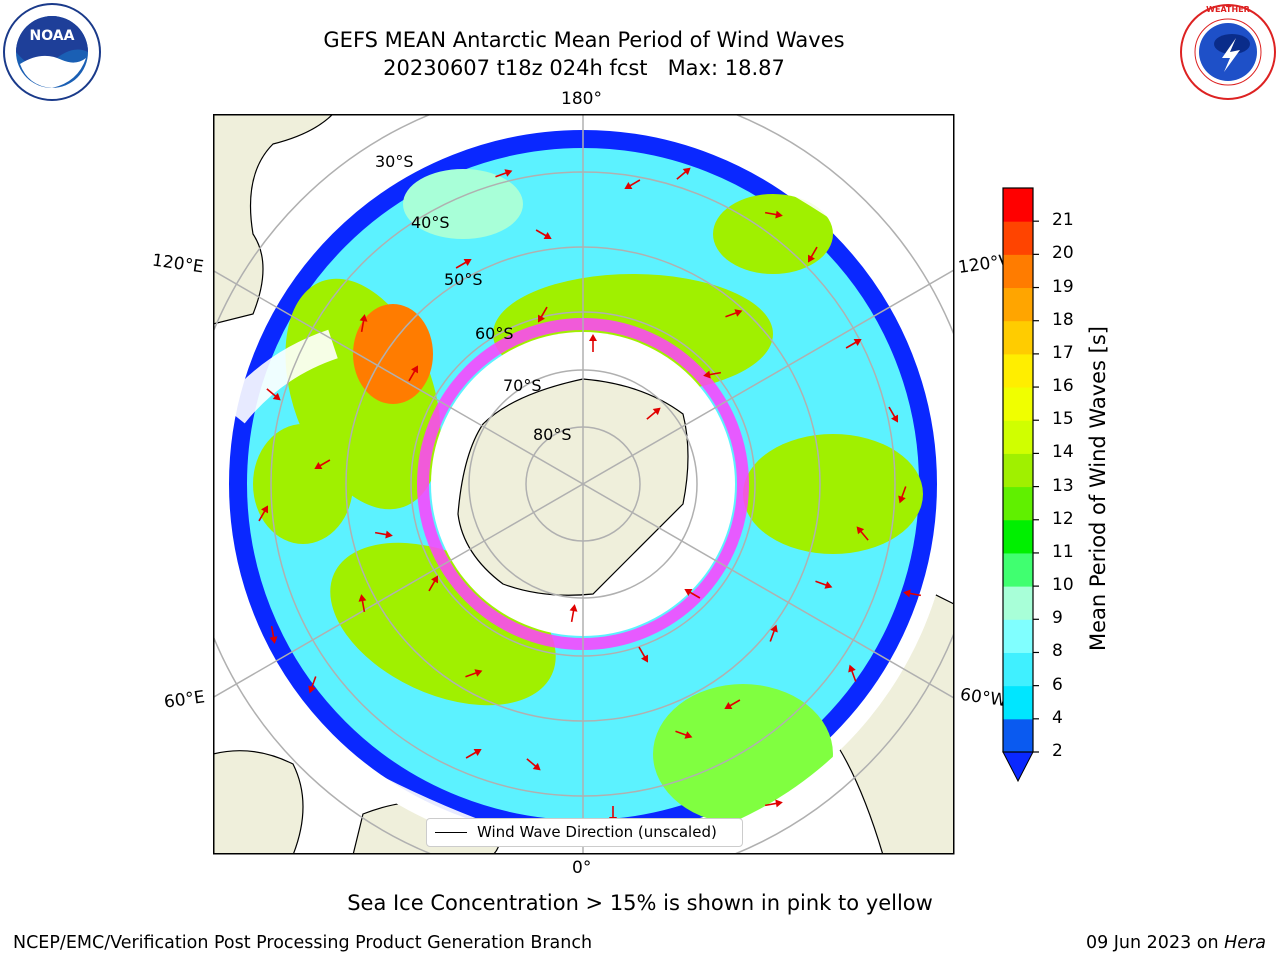  I want to click on colorbar-tick-label: 19, so click(1063, 286).